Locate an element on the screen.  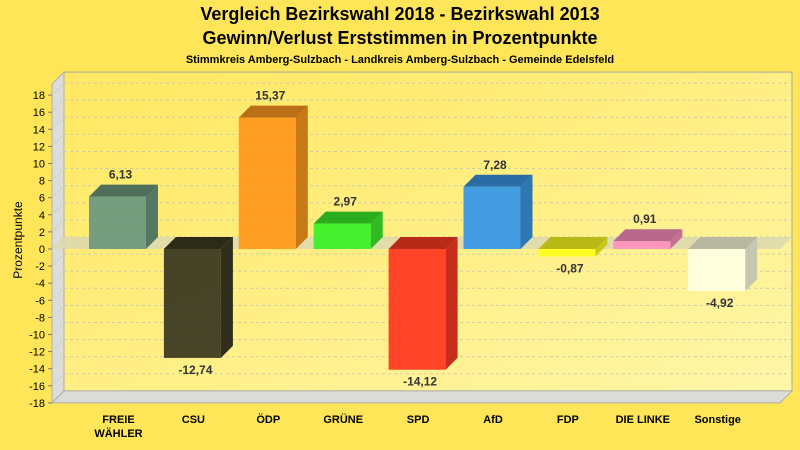
y-tick-label: -14 is located at coordinates (37, 370).